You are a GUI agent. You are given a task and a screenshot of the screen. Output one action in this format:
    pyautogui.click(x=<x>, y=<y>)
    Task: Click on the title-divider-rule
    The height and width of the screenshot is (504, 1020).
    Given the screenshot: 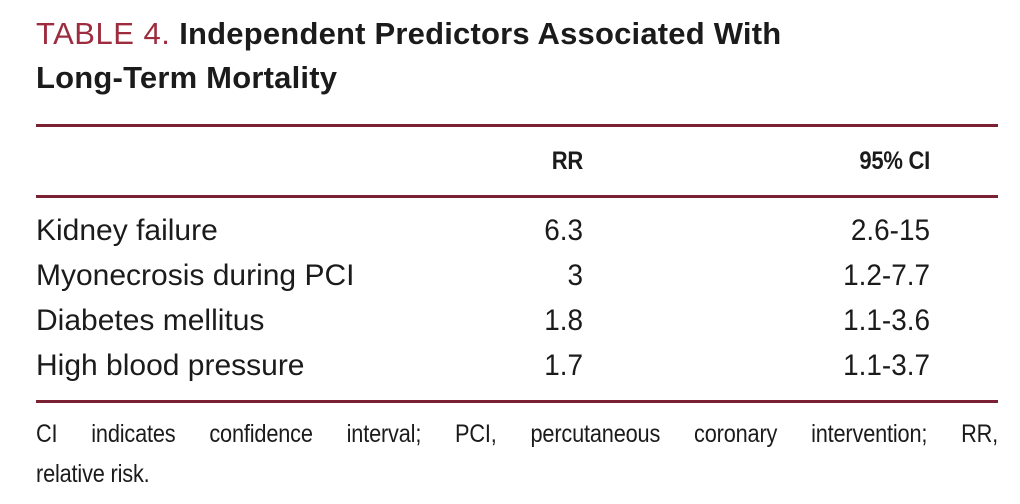 What is the action you would take?
    pyautogui.click(x=517, y=125)
    